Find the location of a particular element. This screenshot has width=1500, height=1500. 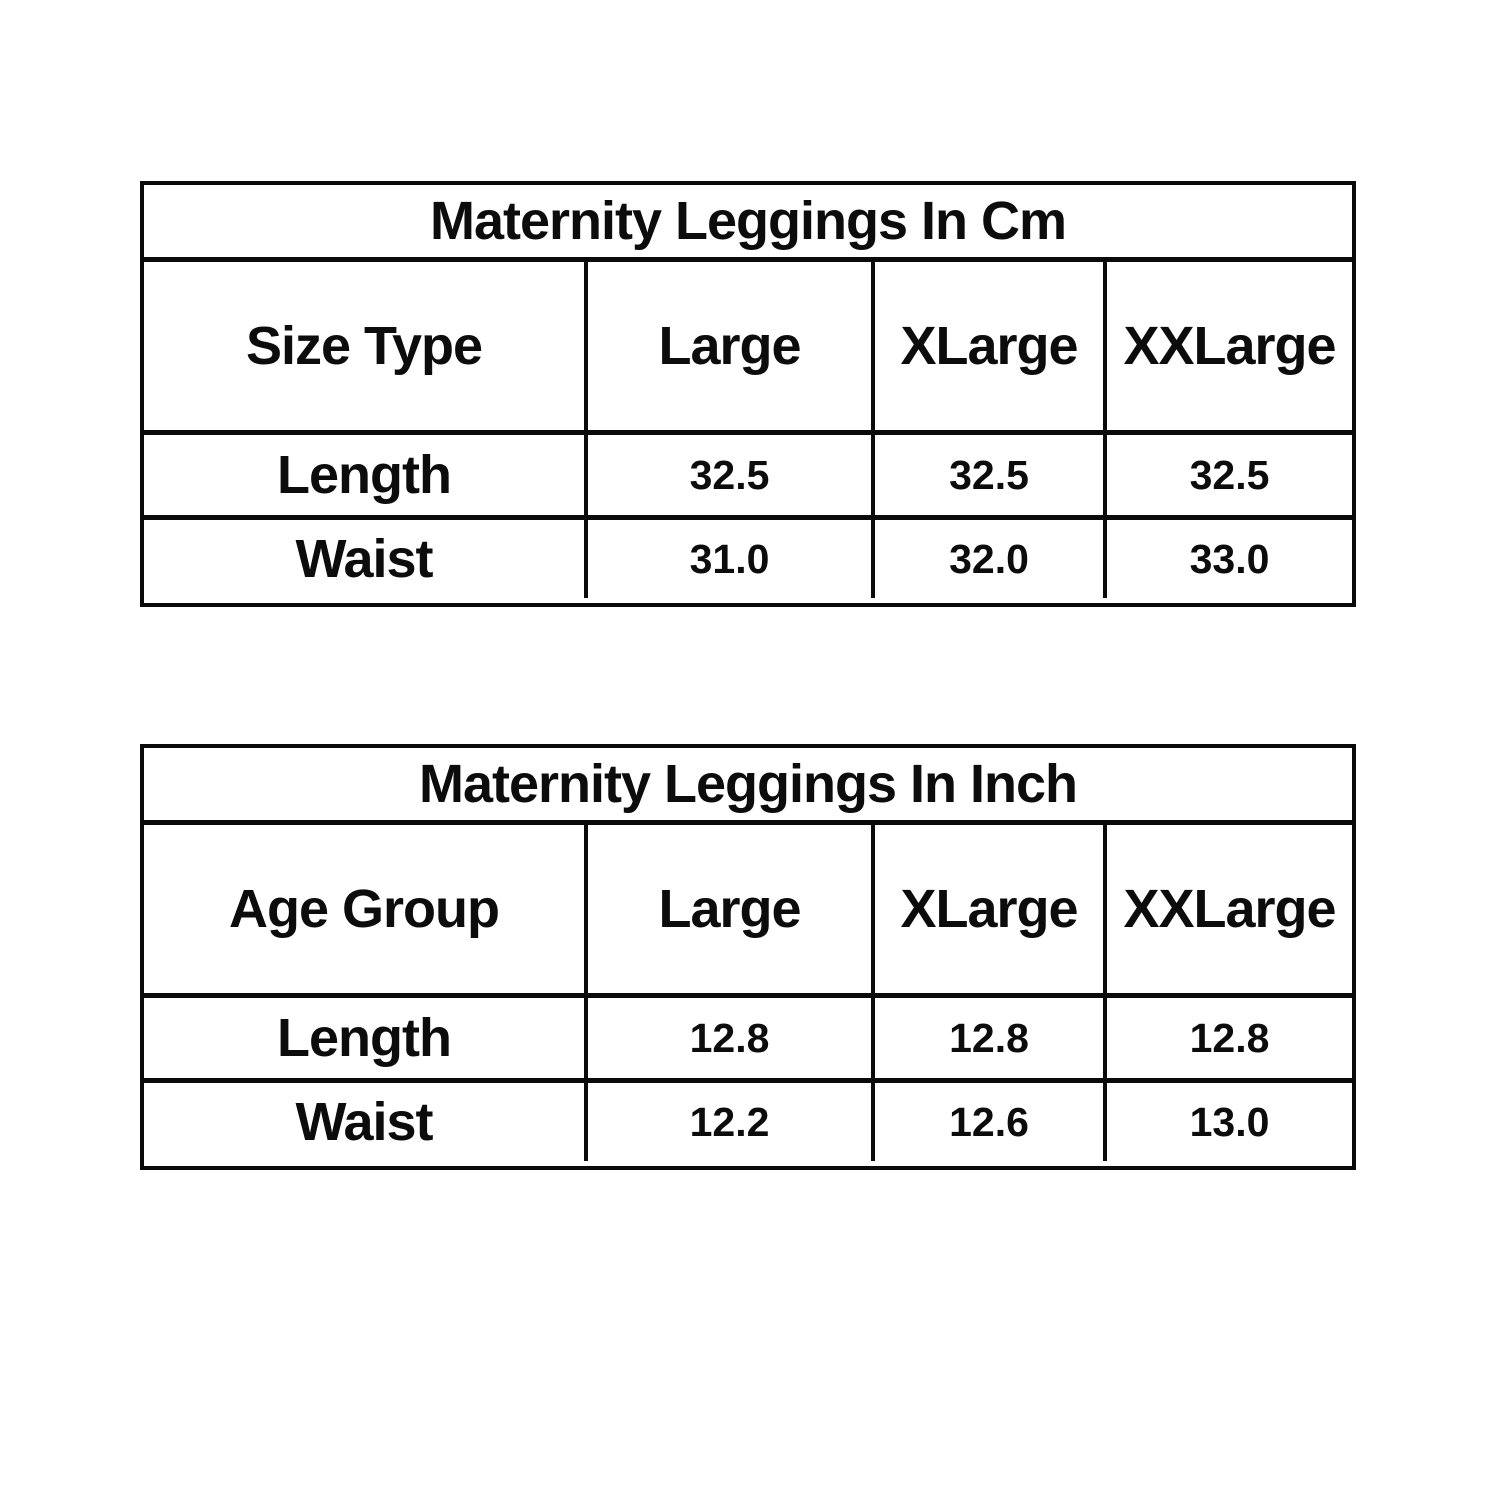

table-row-waist: Waist 12.2 12.6 13.0 is located at coordinates (748, 1119).